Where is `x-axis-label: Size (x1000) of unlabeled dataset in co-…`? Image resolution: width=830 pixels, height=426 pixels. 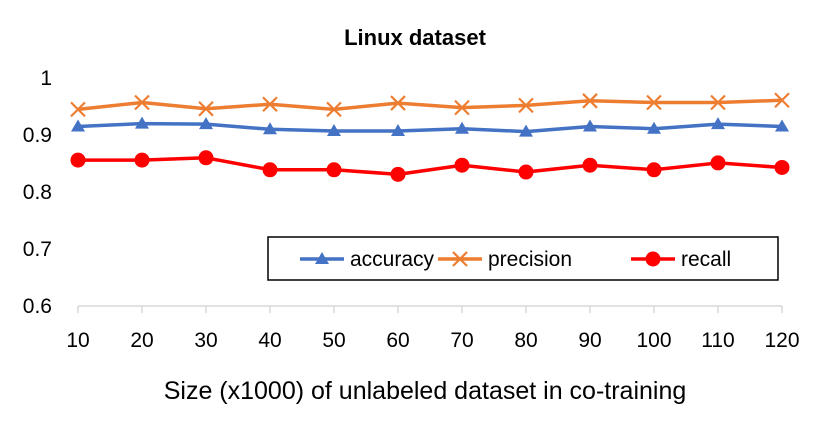 x-axis-label: Size (x1000) of unlabeled dataset in co-… is located at coordinates (425, 391).